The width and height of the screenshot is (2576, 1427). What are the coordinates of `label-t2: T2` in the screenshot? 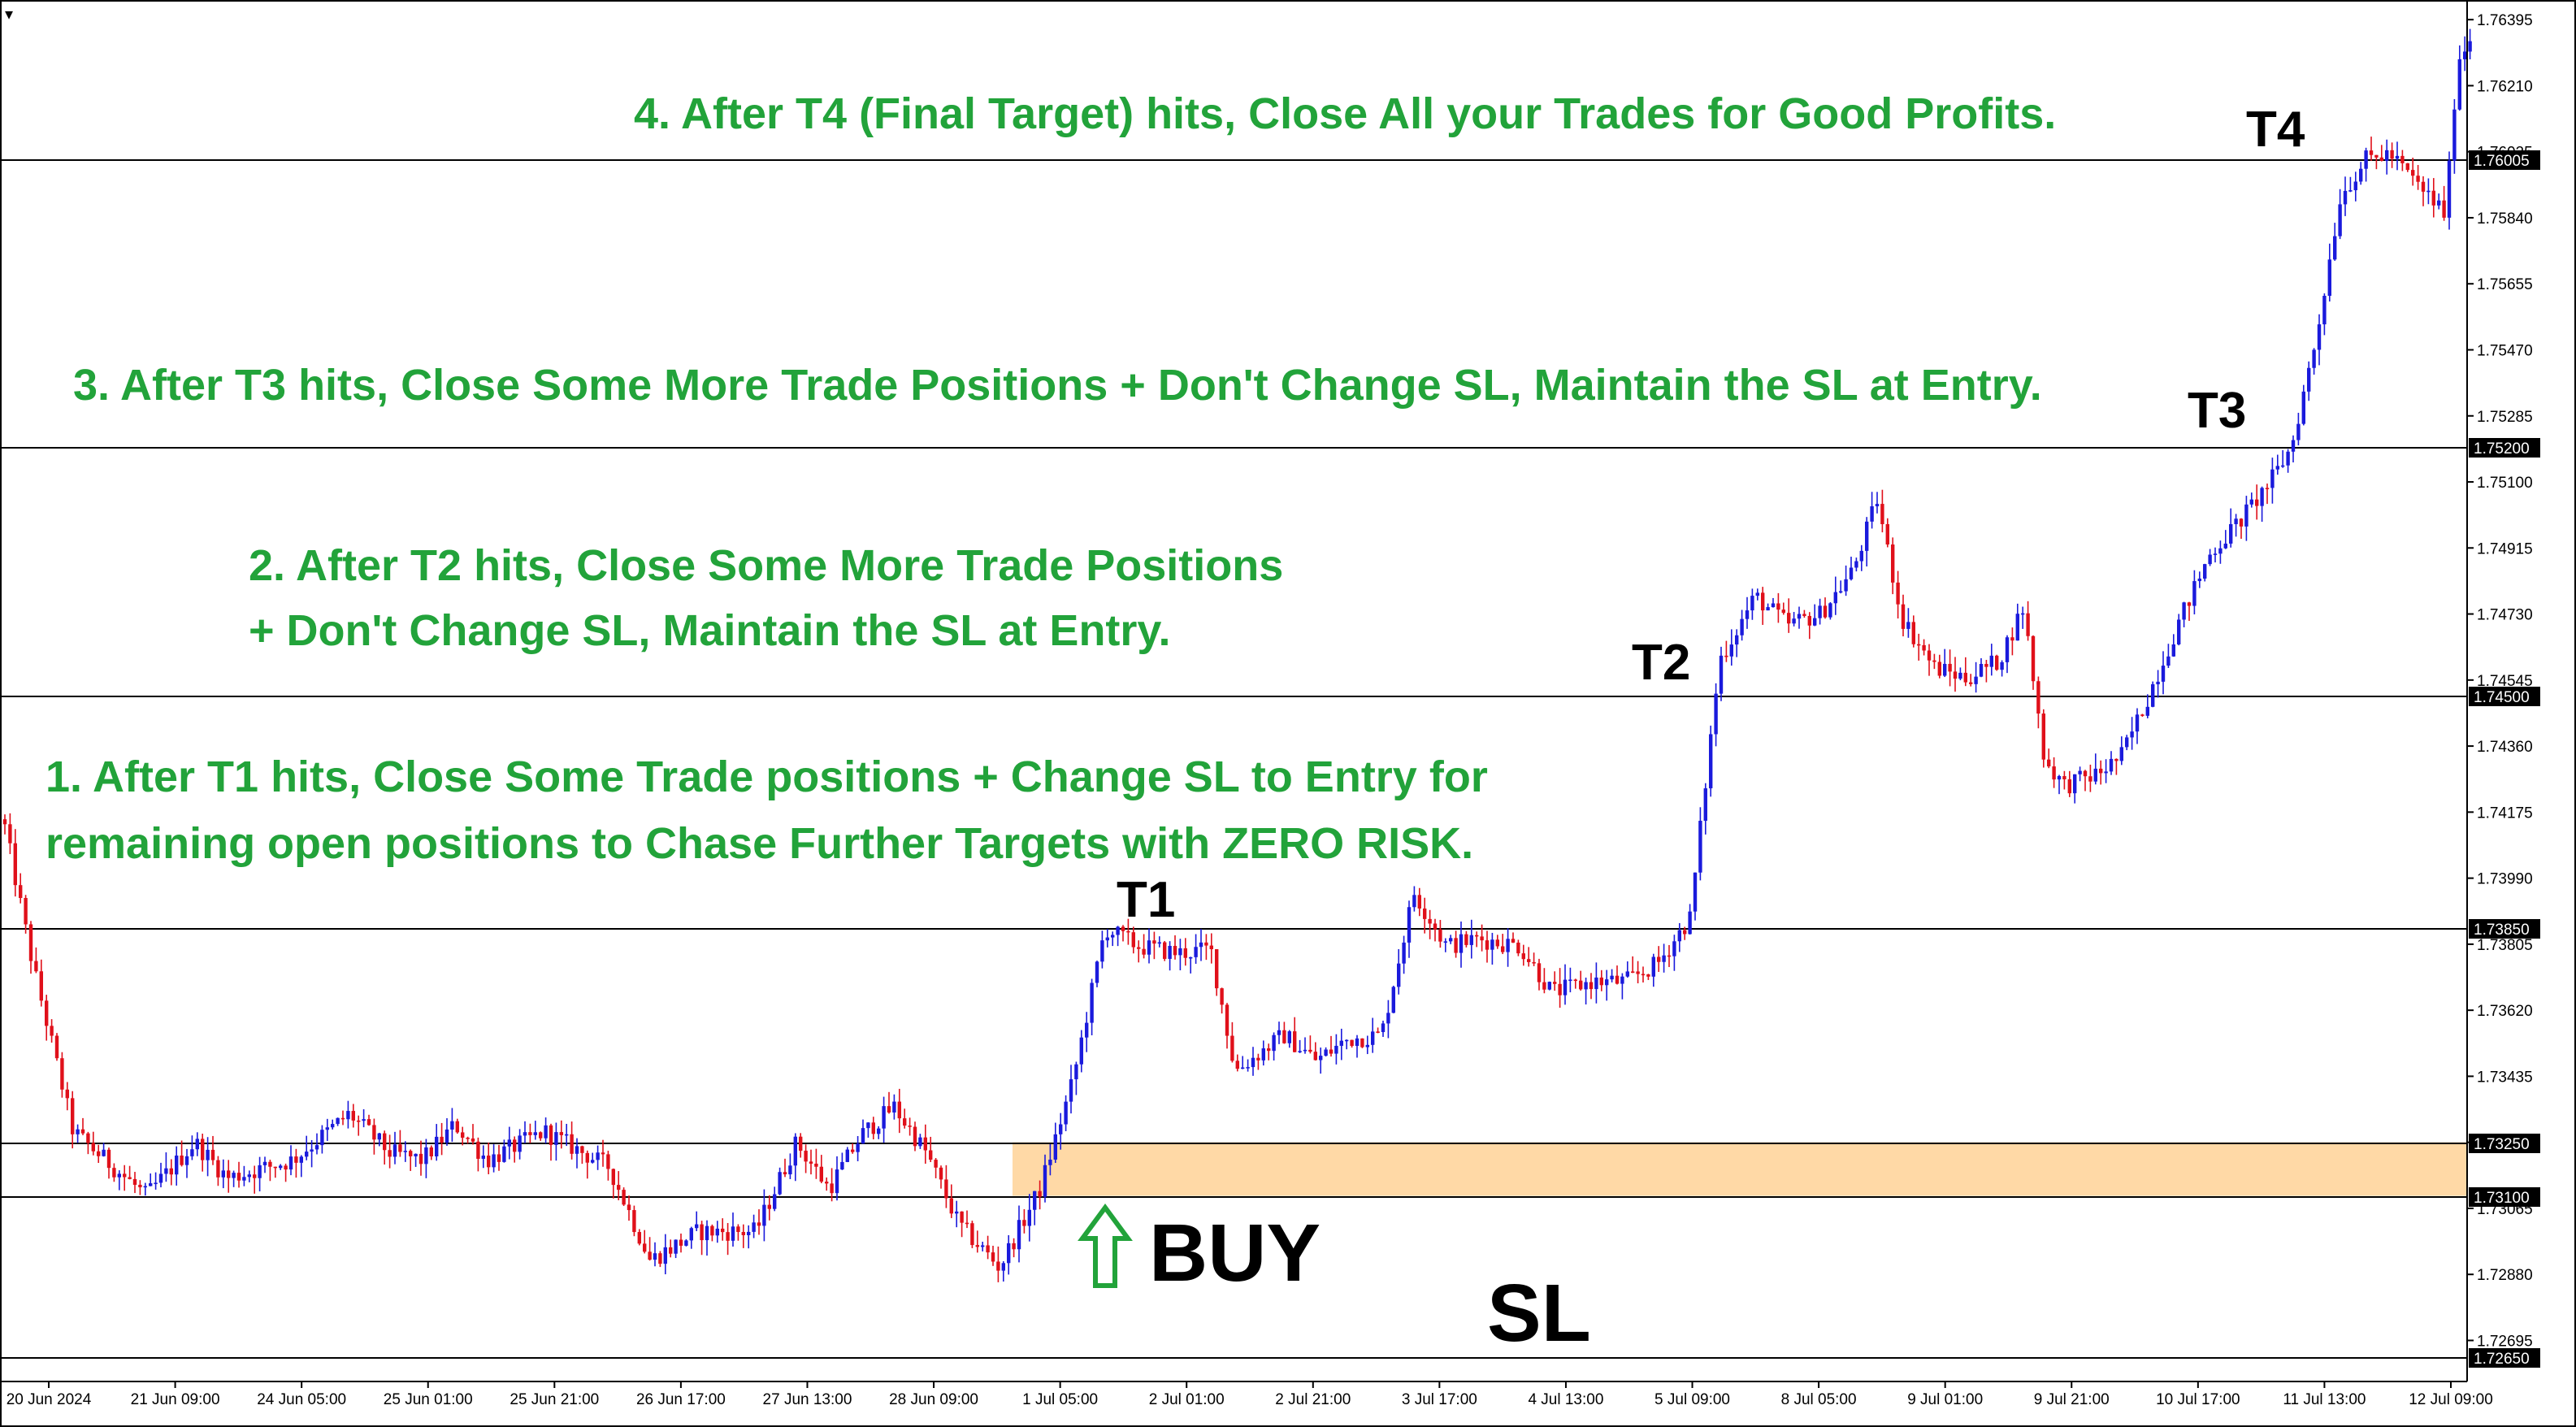 It's located at (1661, 663).